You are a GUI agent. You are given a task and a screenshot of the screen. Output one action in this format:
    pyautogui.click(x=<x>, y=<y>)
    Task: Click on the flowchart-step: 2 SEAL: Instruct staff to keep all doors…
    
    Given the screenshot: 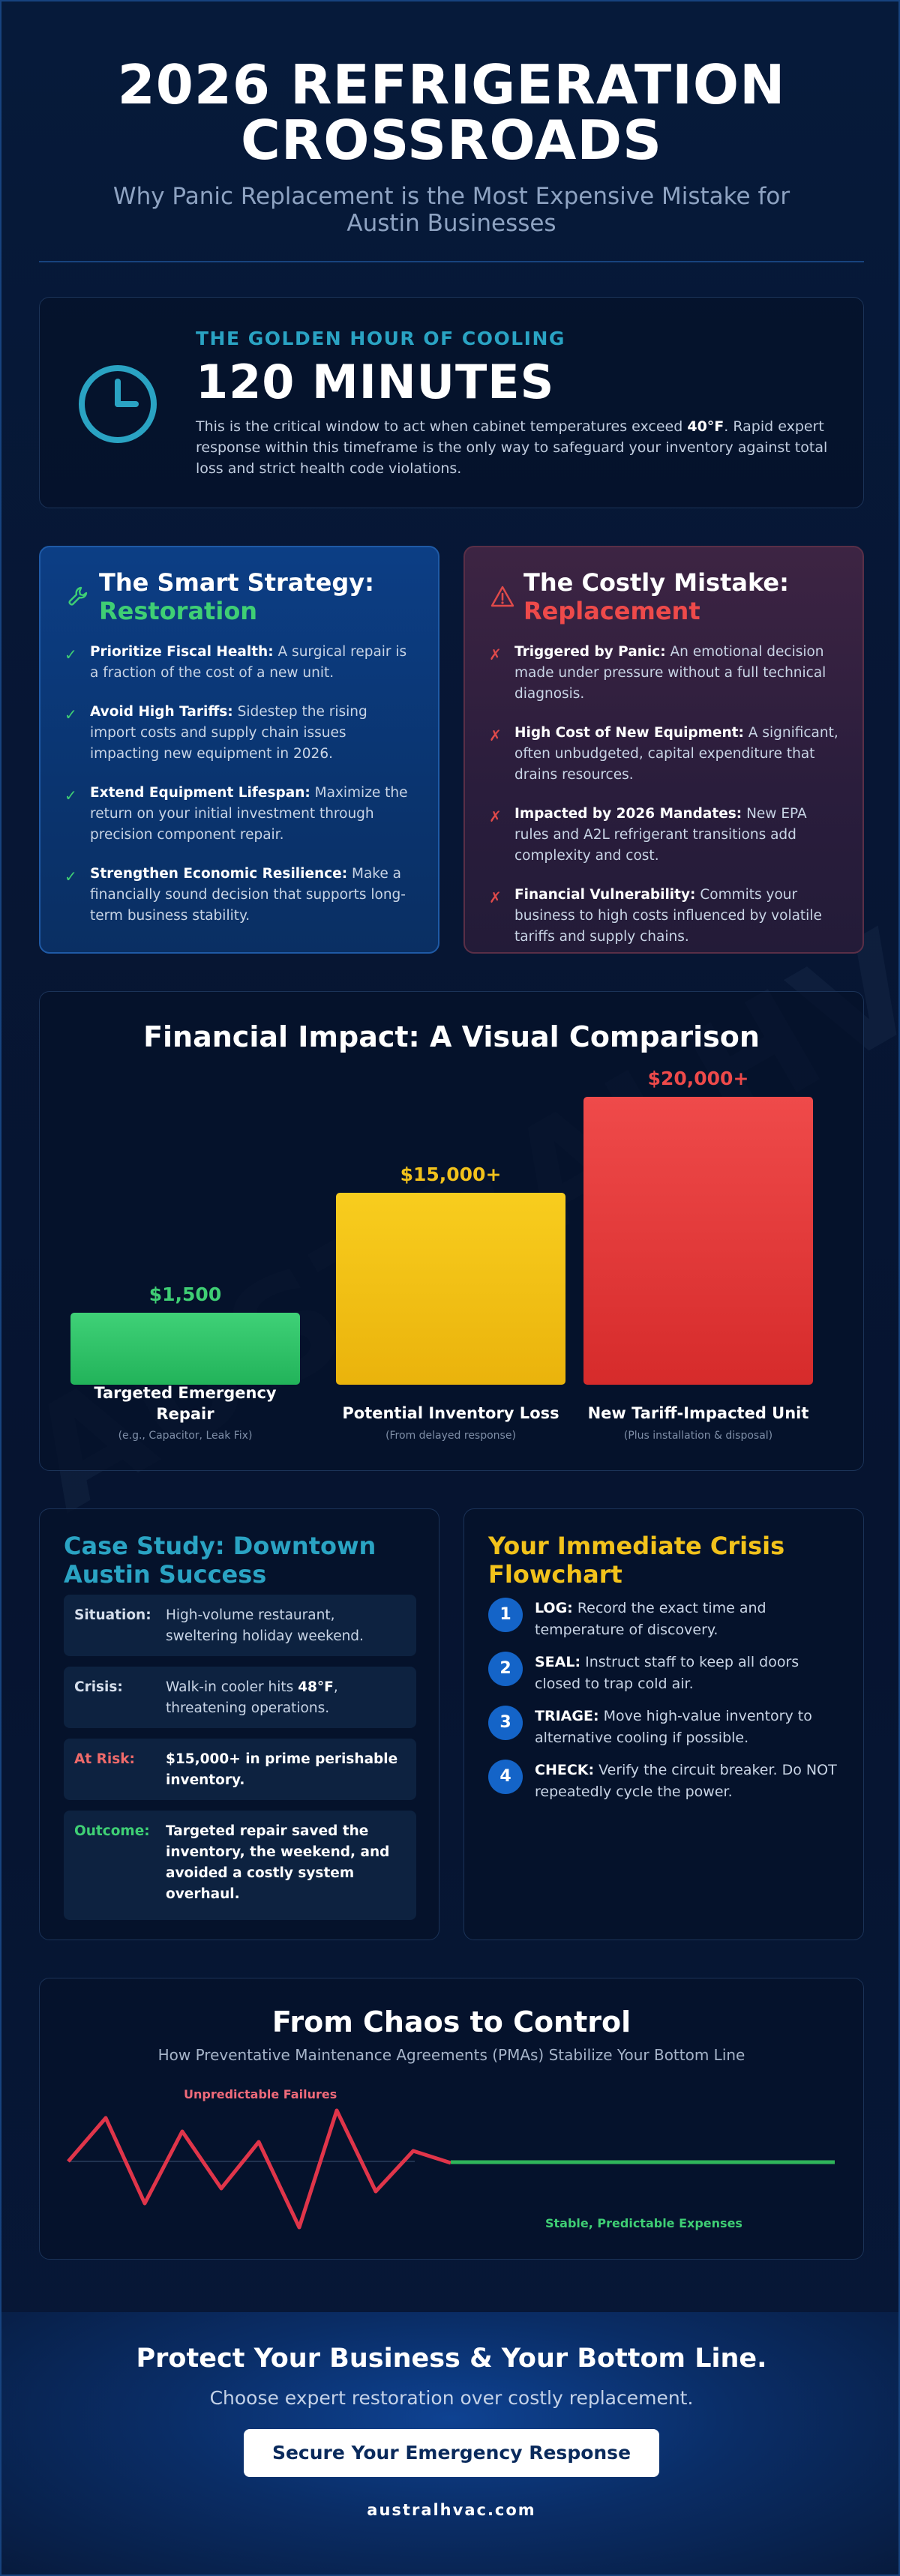 What is the action you would take?
    pyautogui.click(x=664, y=1675)
    